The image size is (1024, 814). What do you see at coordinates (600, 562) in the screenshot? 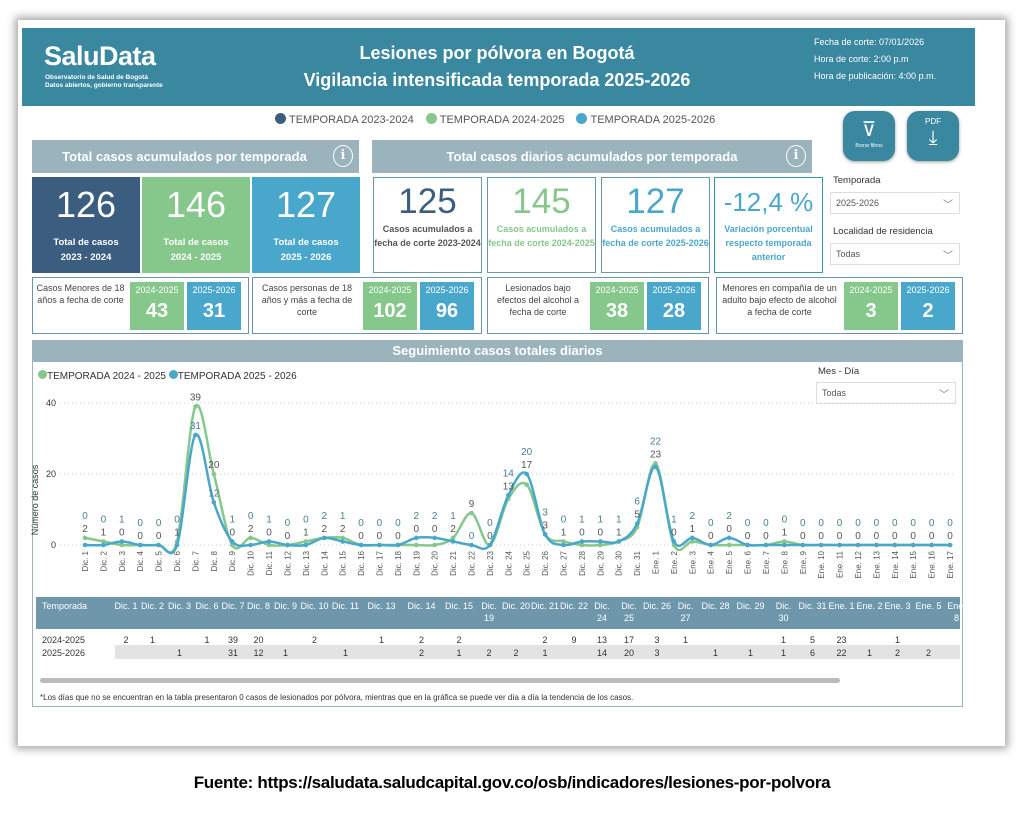
I see `x-tick-label: Dic. 29` at bounding box center [600, 562].